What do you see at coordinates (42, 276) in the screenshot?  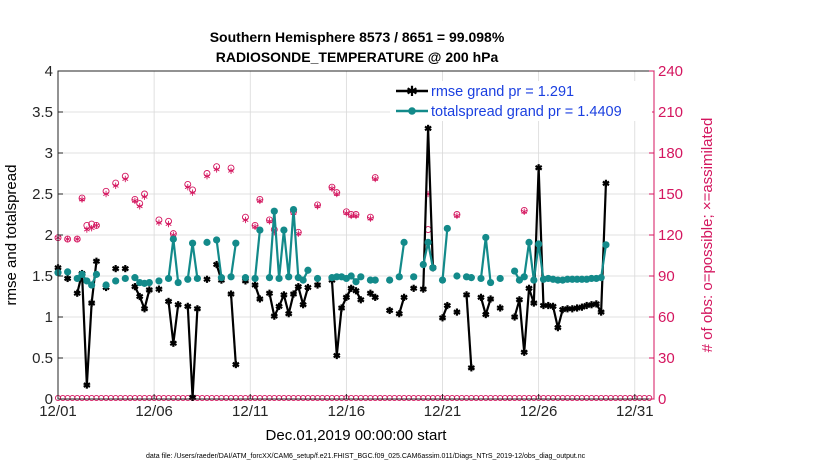 I see `y-tick-label: 1.5` at bounding box center [42, 276].